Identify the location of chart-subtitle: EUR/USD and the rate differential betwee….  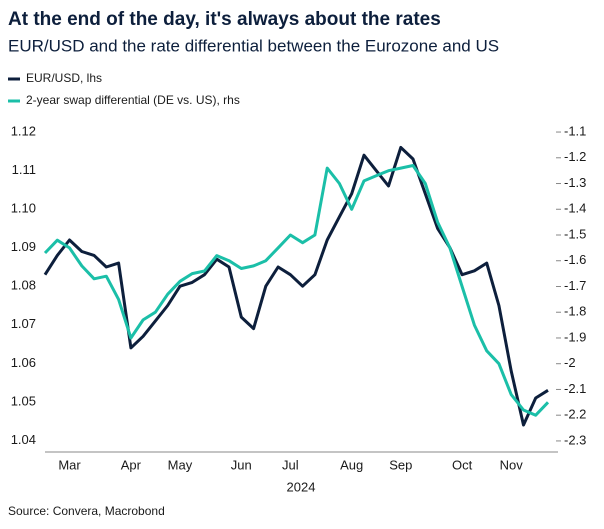
(253, 45).